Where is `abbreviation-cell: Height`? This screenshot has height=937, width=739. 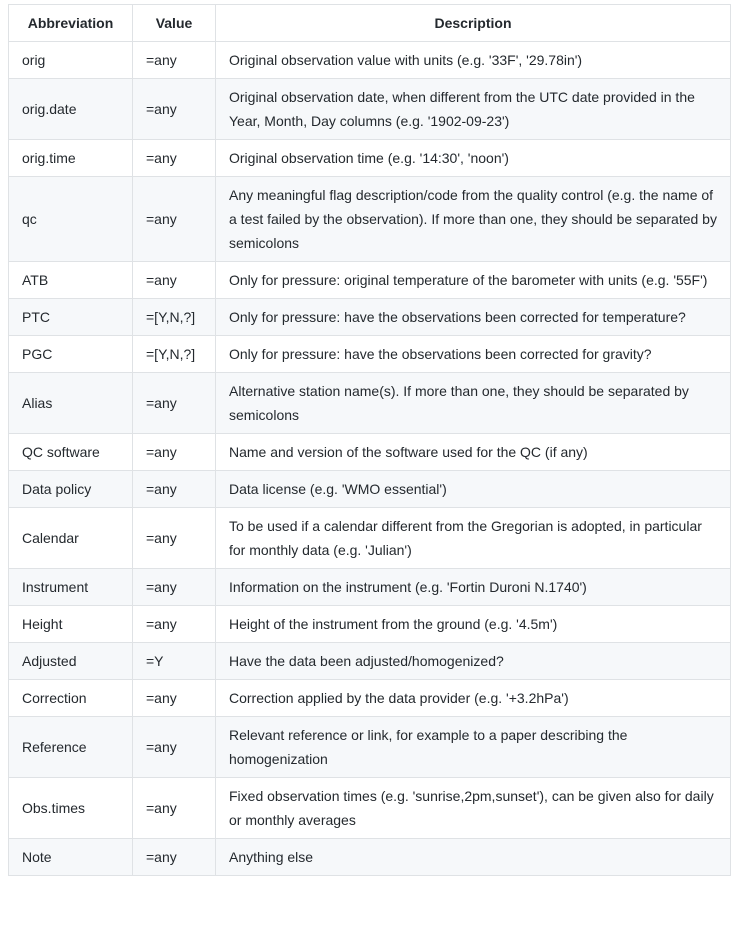
abbreviation-cell: Height is located at coordinates (70, 624).